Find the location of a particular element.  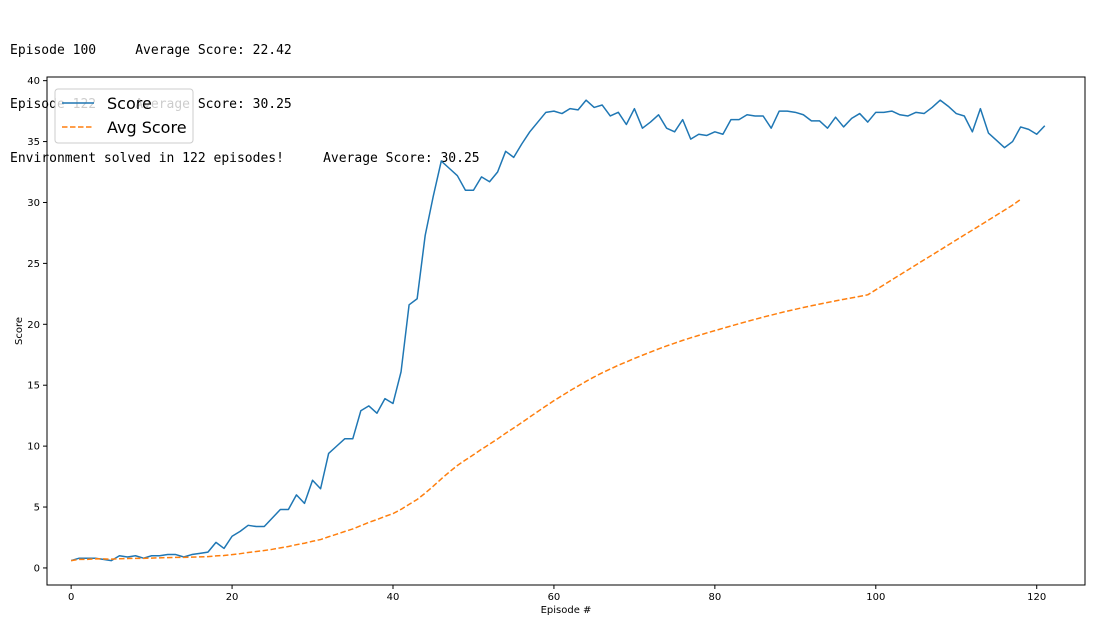

x-axis-label: Episode # is located at coordinates (566, 610).